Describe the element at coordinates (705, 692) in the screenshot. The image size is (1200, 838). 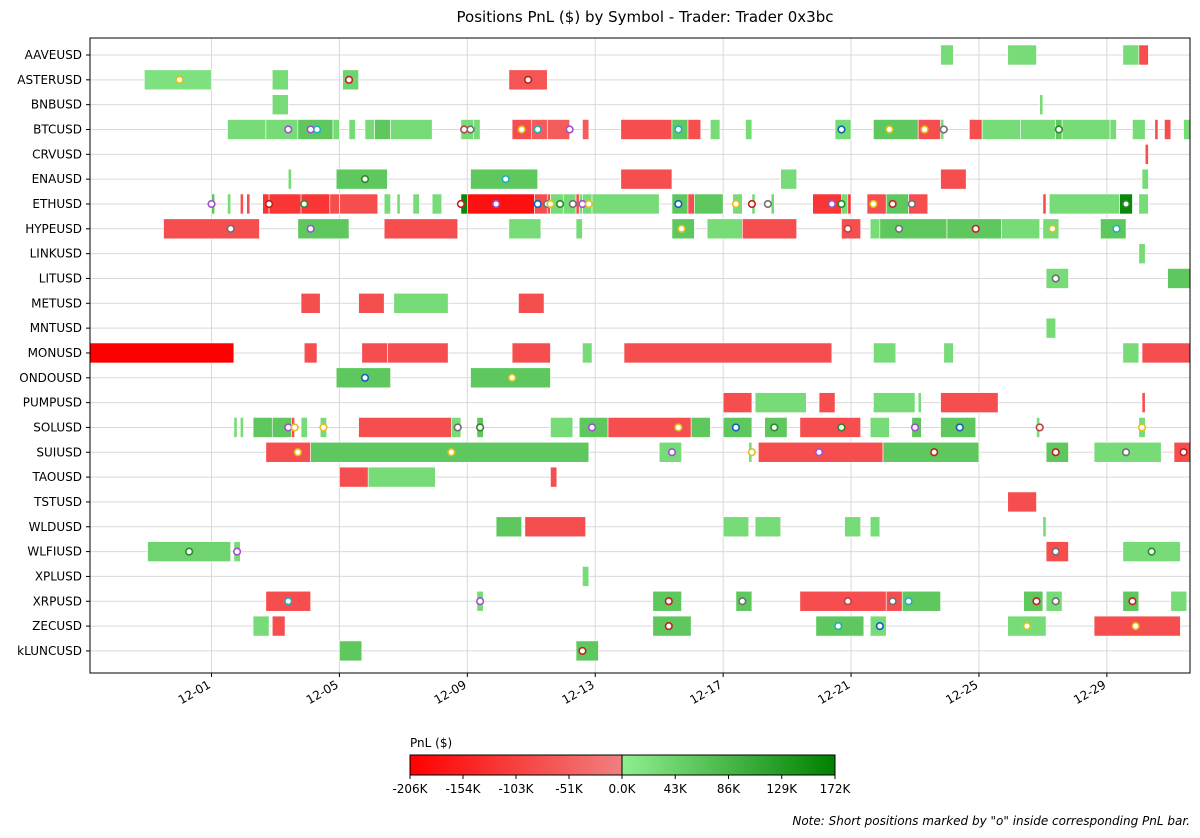
I see `x-tick-label: 12-17` at that location.